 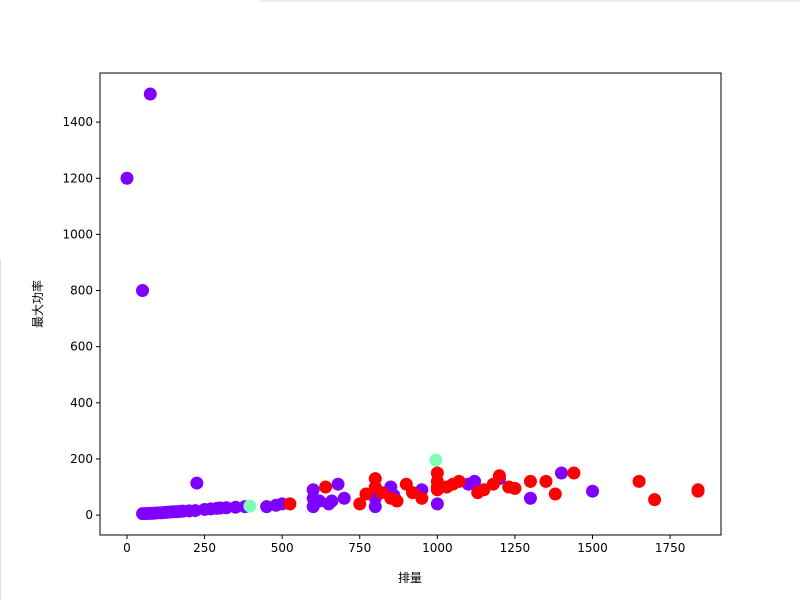 I want to click on x-tick-label: 1250, so click(x=515, y=548).